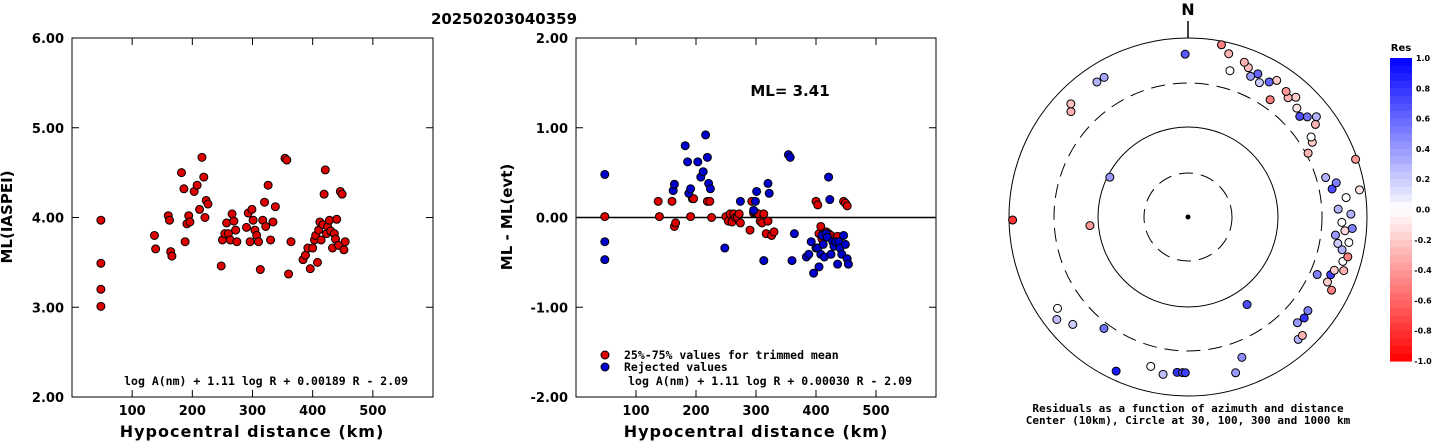  Describe the element at coordinates (815, 411) in the screenshot. I see `x-tick-label: 400` at that location.